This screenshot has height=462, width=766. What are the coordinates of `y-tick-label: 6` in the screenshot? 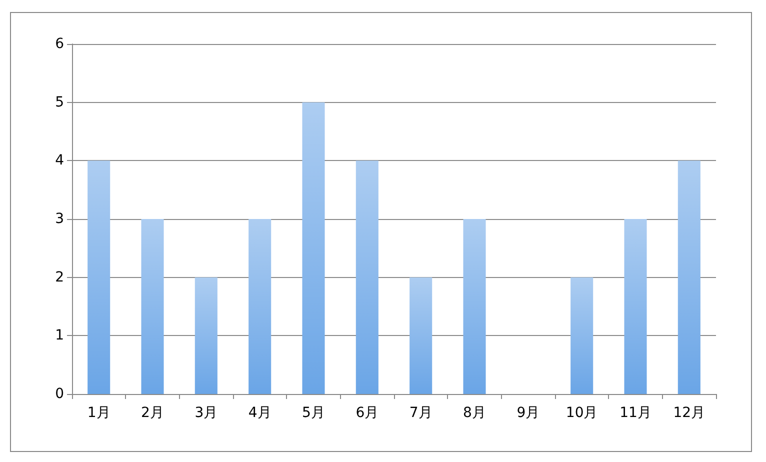 It's located at (59, 44).